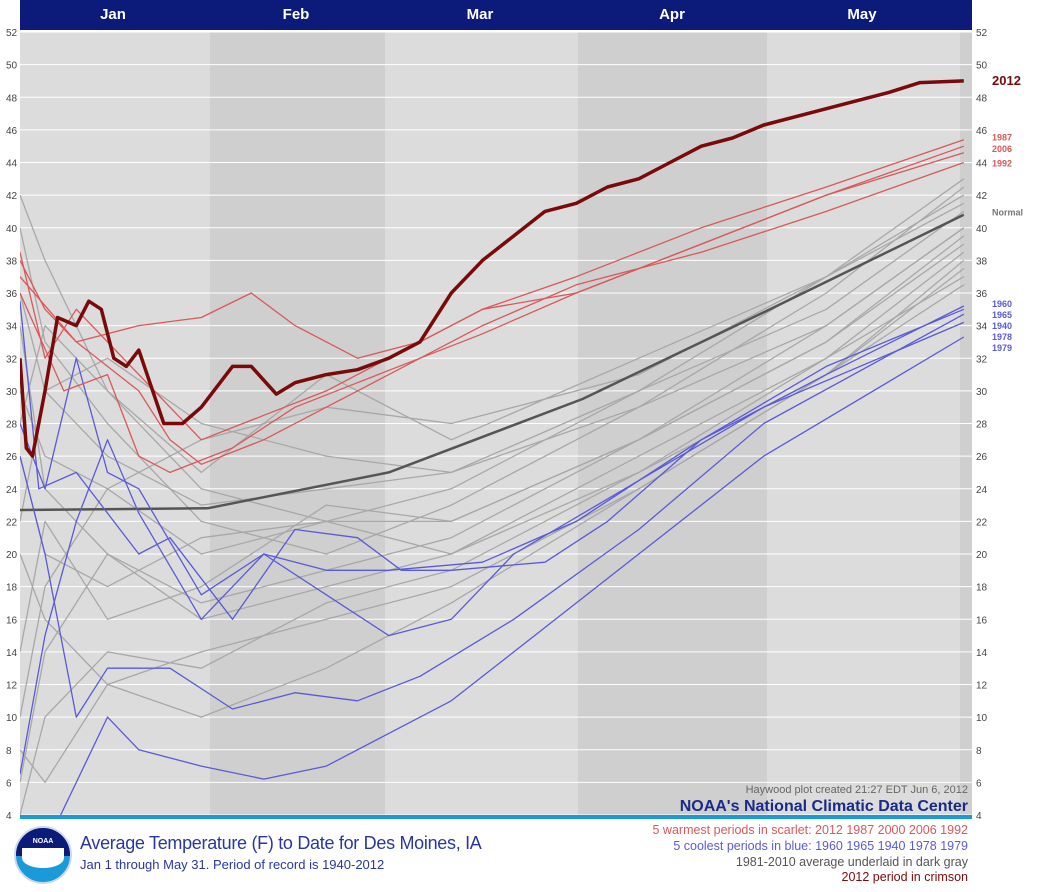  I want to click on y-tick-left: 12, so click(12, 686).